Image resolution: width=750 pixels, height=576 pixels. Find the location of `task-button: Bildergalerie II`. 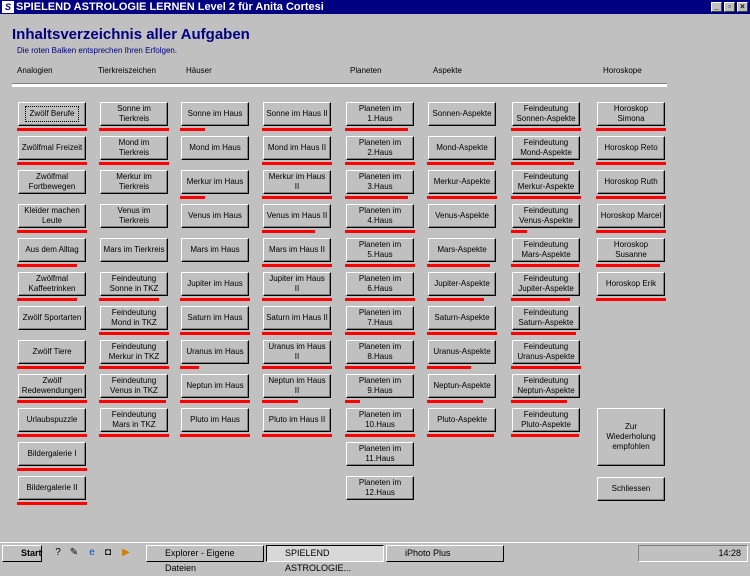

task-button: Bildergalerie II is located at coordinates (52, 488).